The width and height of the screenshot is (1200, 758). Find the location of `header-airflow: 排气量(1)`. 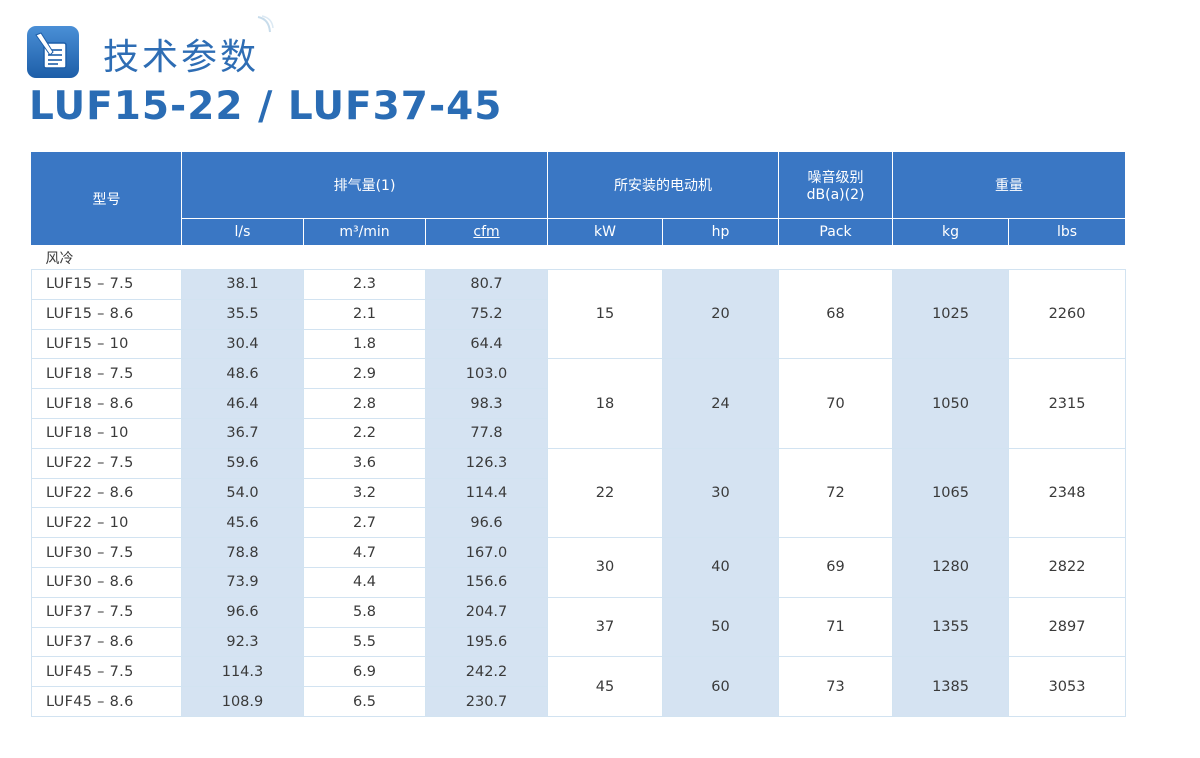

header-airflow: 排气量(1) is located at coordinates (364, 185).